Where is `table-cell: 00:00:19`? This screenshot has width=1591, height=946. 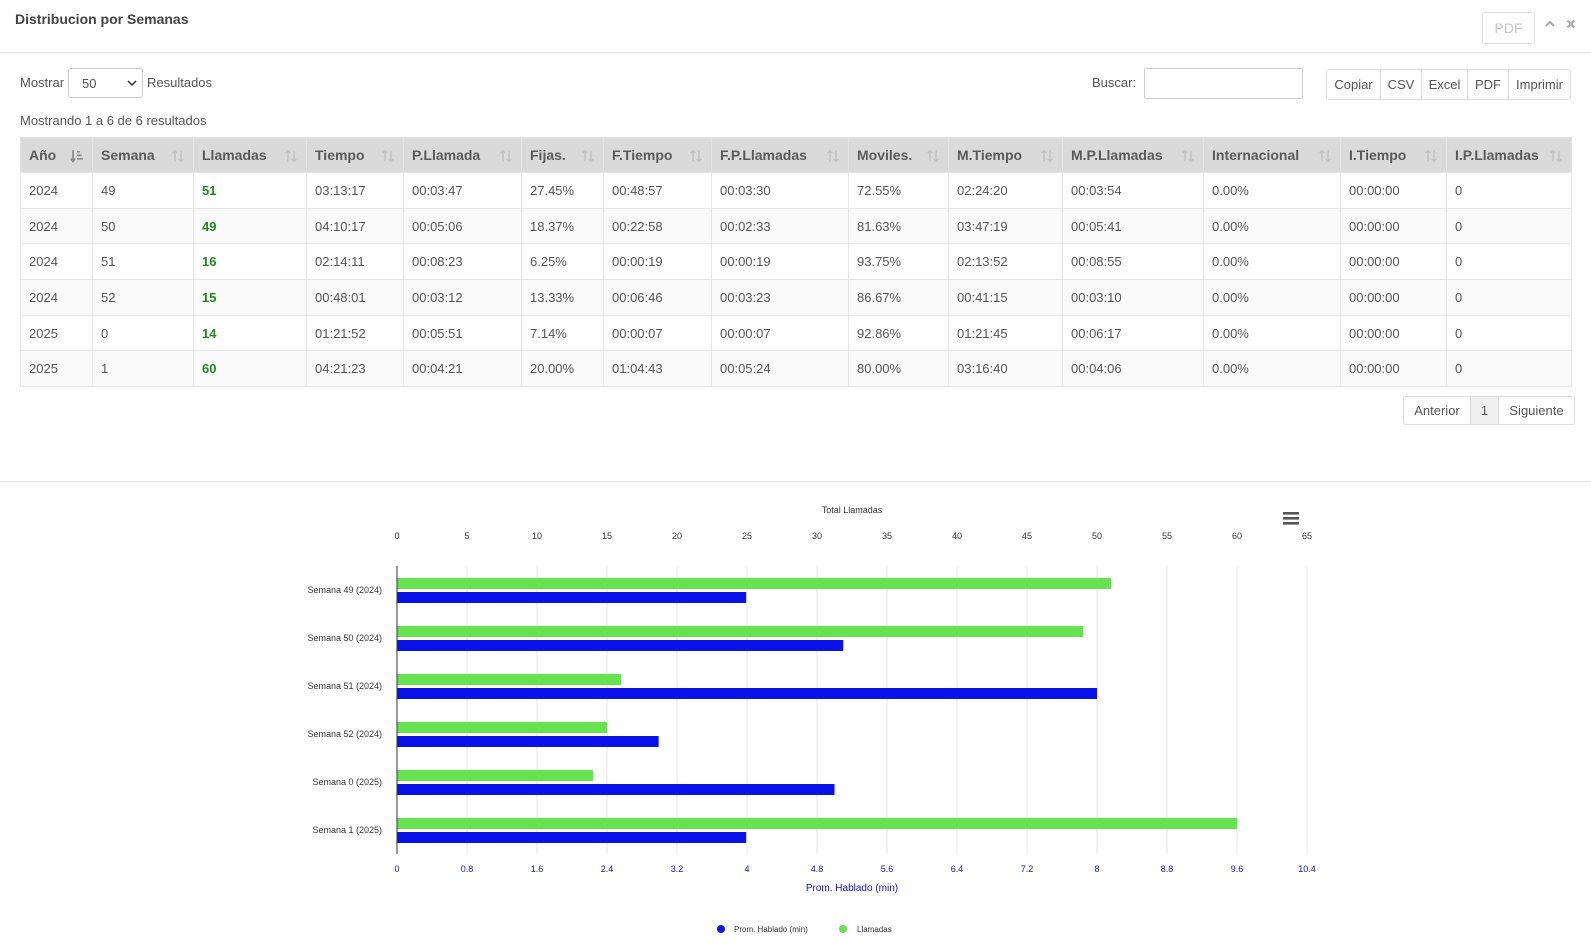 table-cell: 00:00:19 is located at coordinates (657, 262).